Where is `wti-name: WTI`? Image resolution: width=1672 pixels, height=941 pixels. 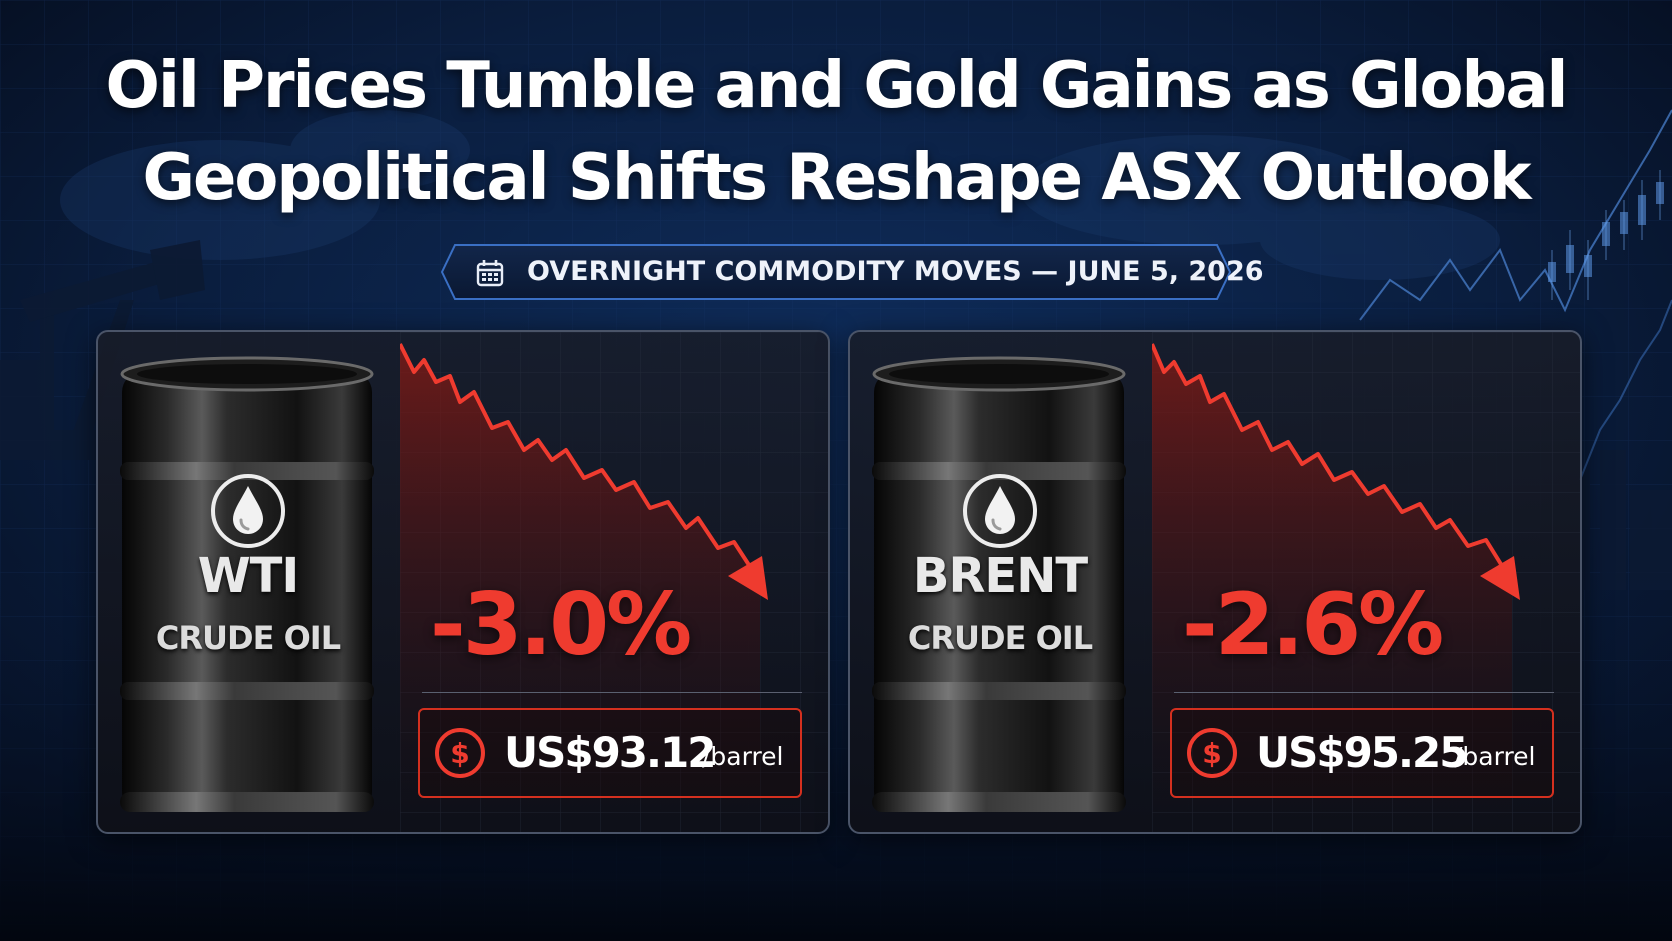 wti-name: WTI is located at coordinates (248, 576).